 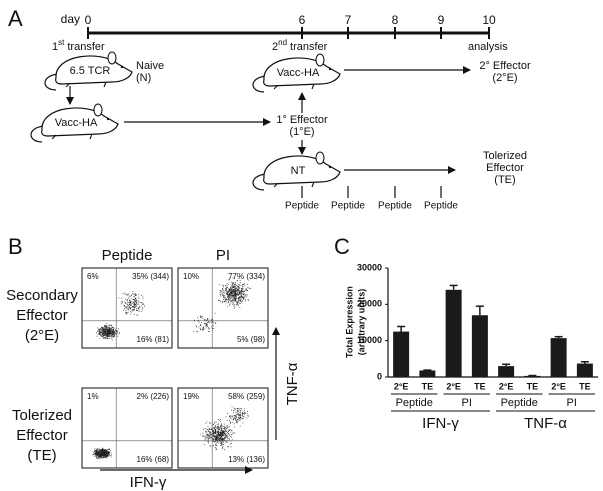 What do you see at coordinates (545, 423) in the screenshot?
I see `supergroup-label: TNF-α` at bounding box center [545, 423].